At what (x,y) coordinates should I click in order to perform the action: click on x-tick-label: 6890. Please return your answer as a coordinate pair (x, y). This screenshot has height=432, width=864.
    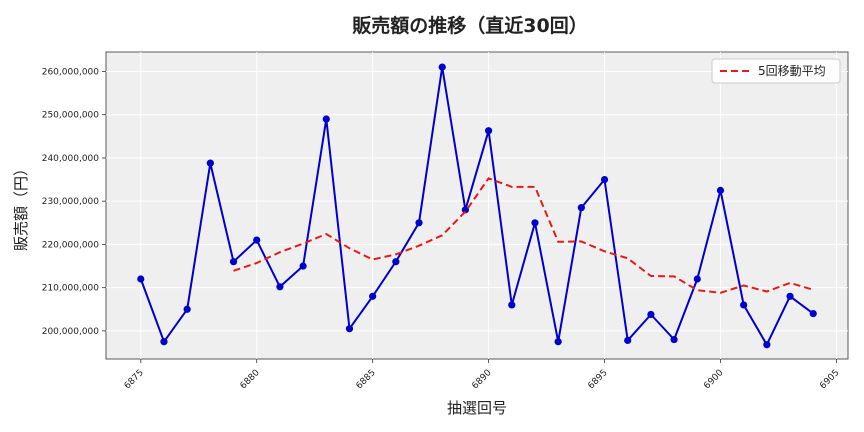
    Looking at the image, I should click on (481, 379).